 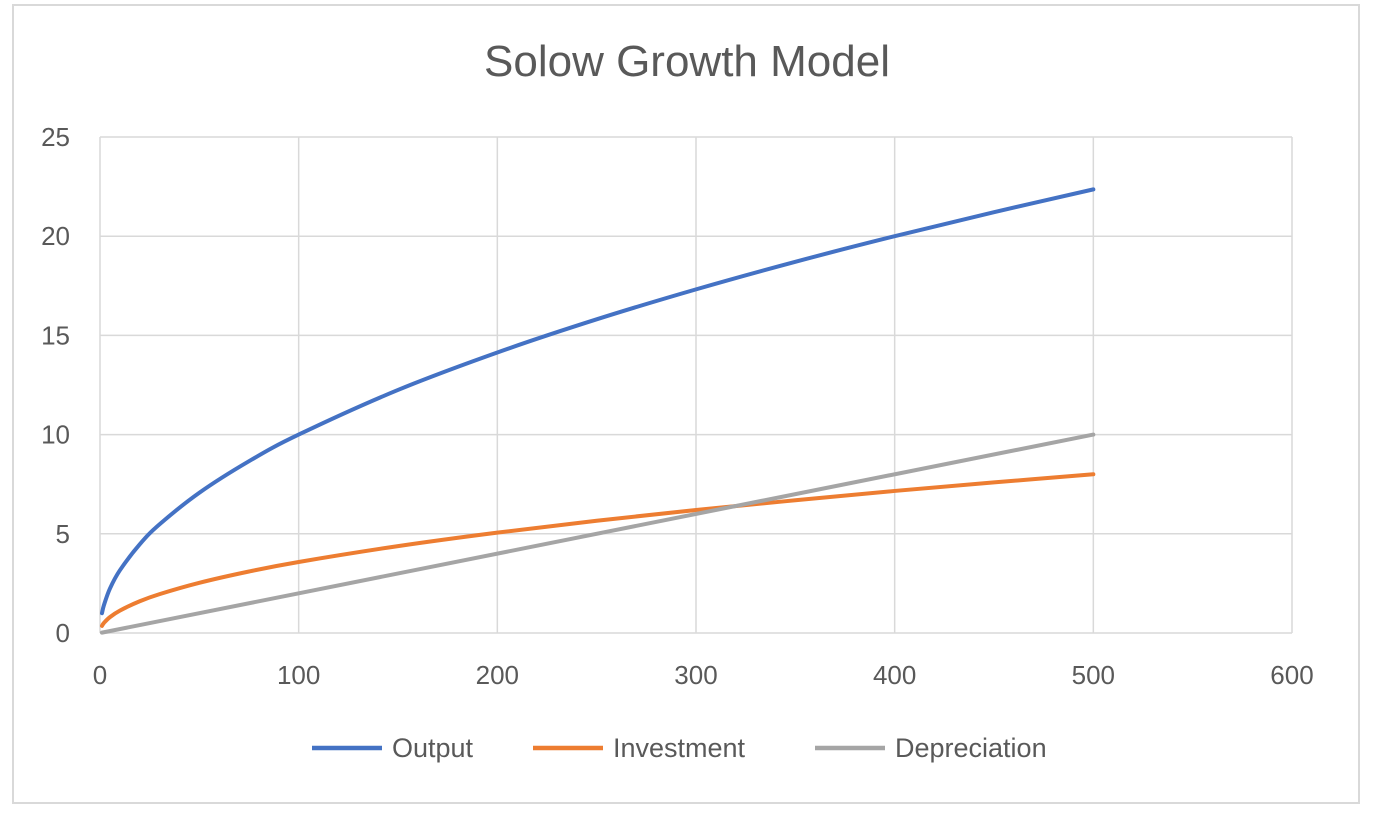 What do you see at coordinates (55, 236) in the screenshot?
I see `y-tick-label: 20` at bounding box center [55, 236].